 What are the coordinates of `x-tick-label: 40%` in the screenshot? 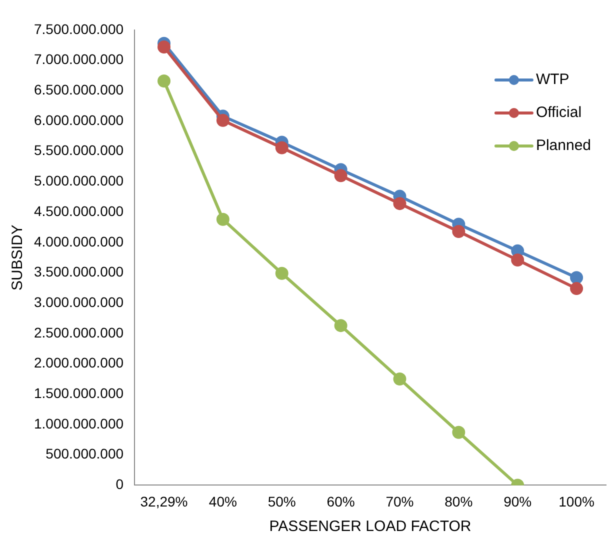 It's located at (222, 501).